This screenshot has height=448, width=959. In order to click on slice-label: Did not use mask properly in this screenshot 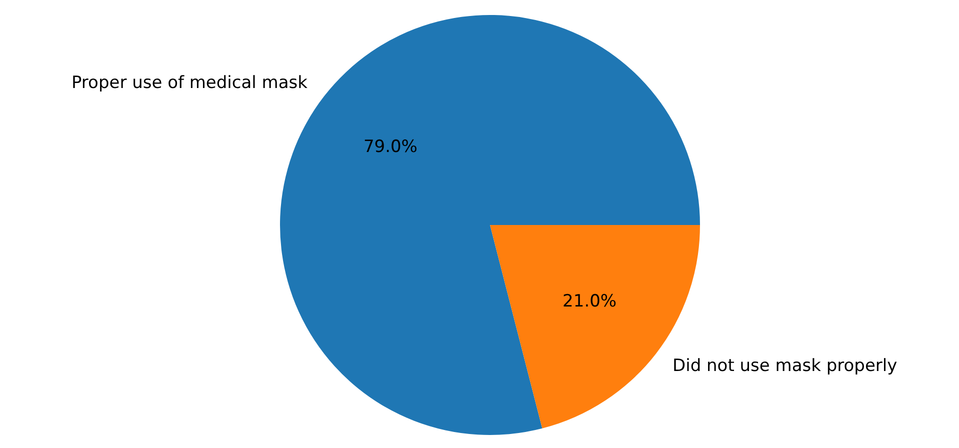, I will do `click(785, 366)`.